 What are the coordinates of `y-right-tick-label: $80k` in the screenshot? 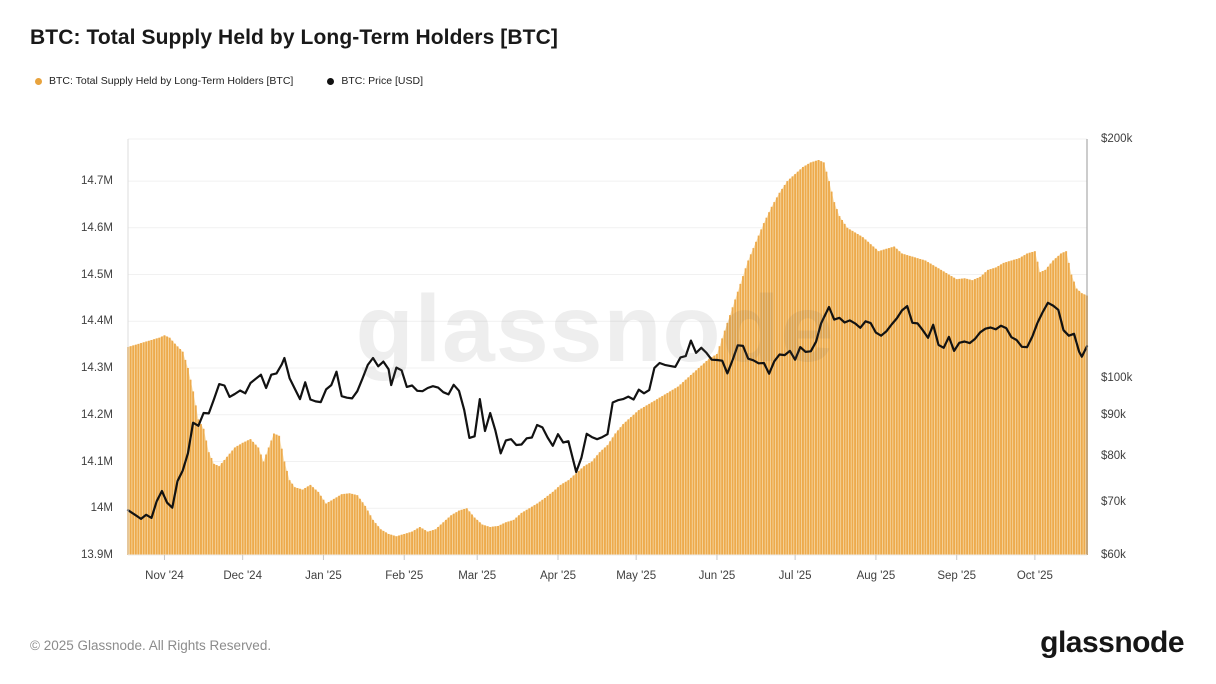 It's located at (1113, 455).